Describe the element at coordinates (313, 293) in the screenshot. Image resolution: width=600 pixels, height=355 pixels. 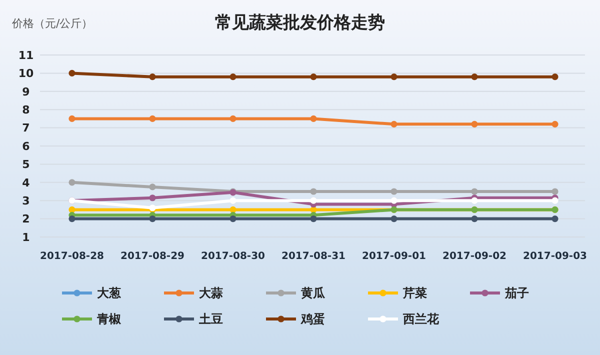
I see `legend-label: 黄瓜` at that location.